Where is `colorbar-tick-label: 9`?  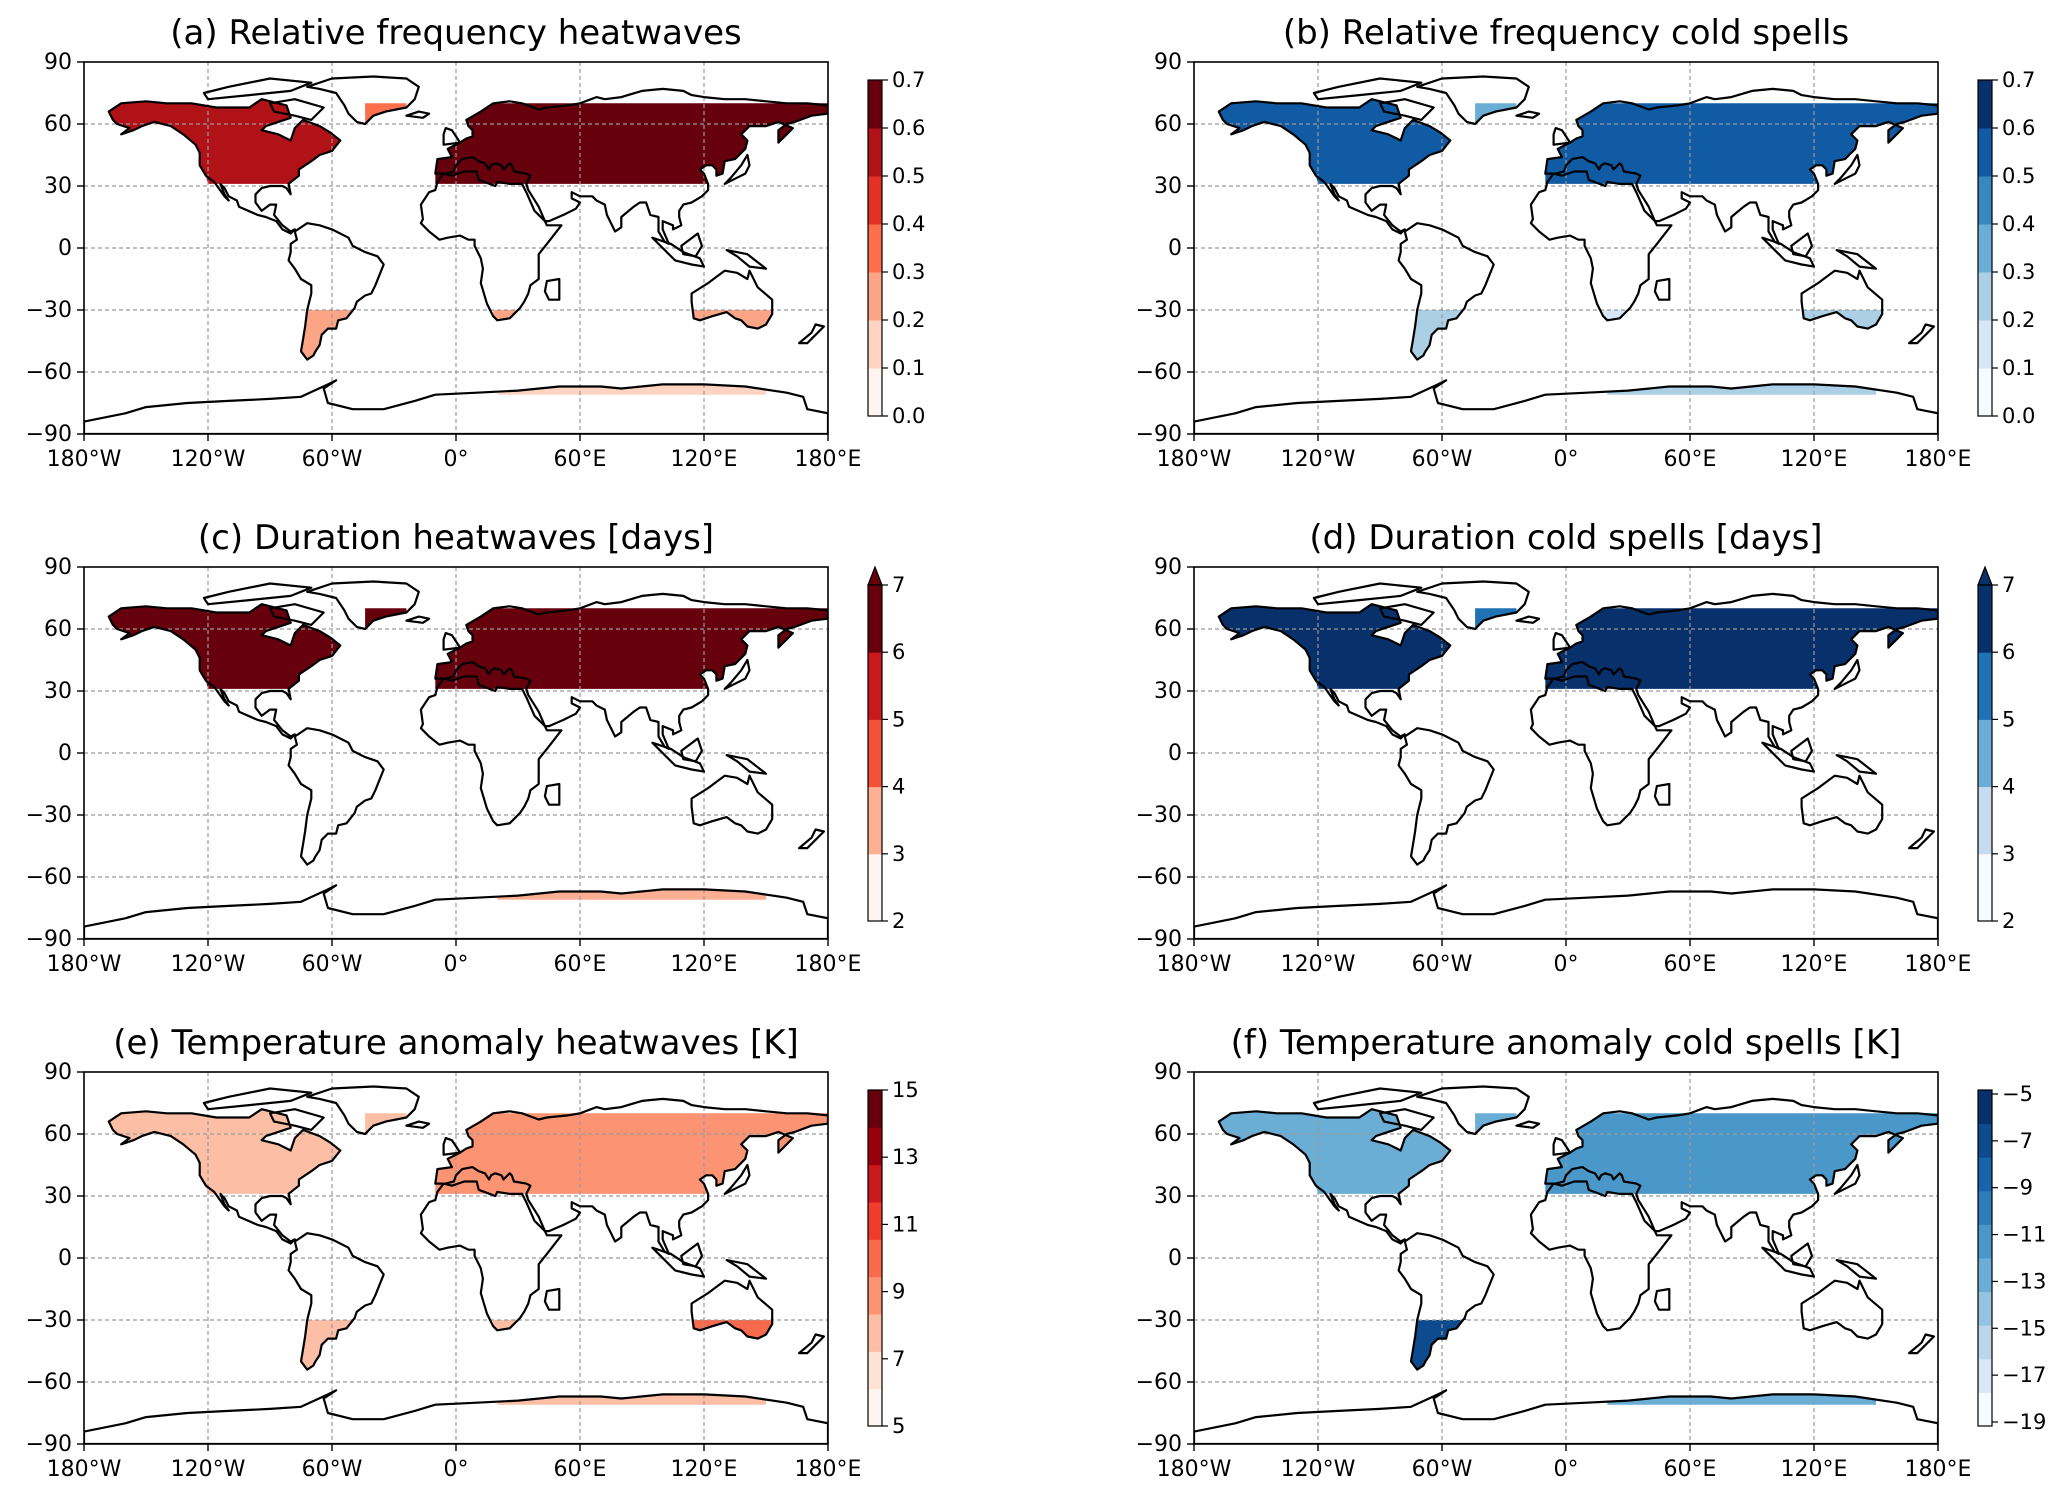
colorbar-tick-label: 9 is located at coordinates (898, 1292).